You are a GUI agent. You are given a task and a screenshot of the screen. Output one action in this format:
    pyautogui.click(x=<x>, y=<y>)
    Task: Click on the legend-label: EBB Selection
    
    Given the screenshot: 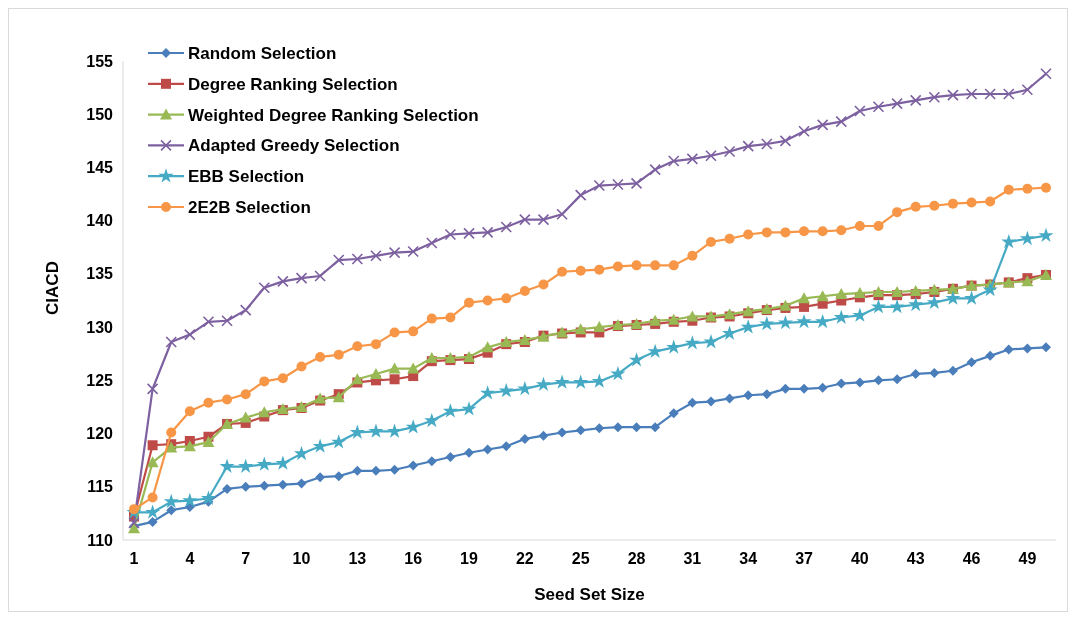 What is the action you would take?
    pyautogui.click(x=246, y=177)
    